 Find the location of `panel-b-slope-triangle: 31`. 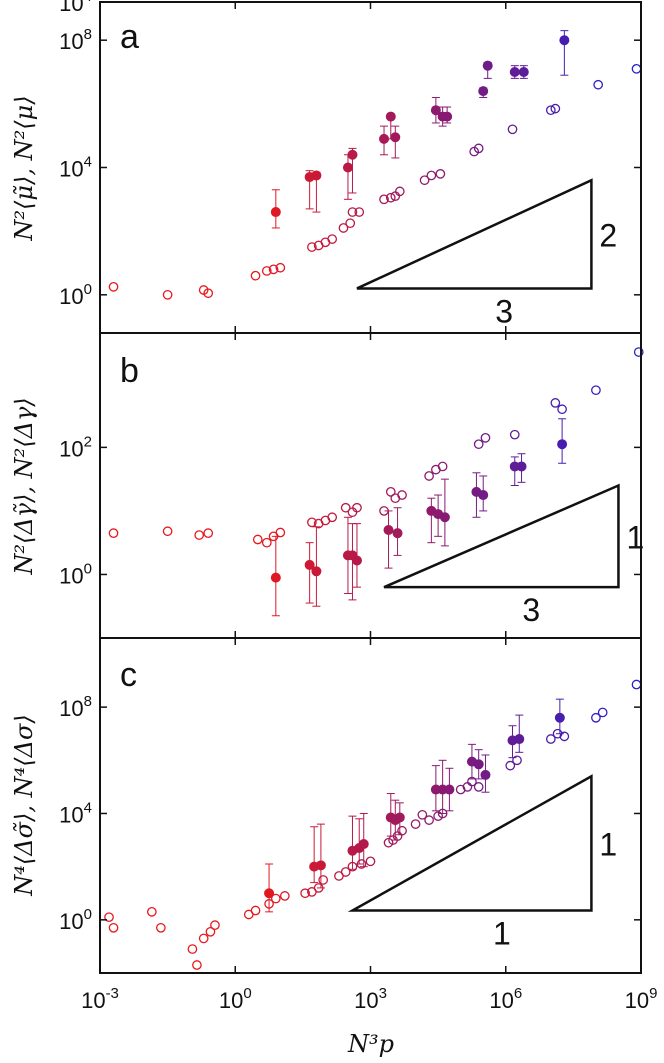

panel-b-slope-triangle: 31 is located at coordinates (513, 555).